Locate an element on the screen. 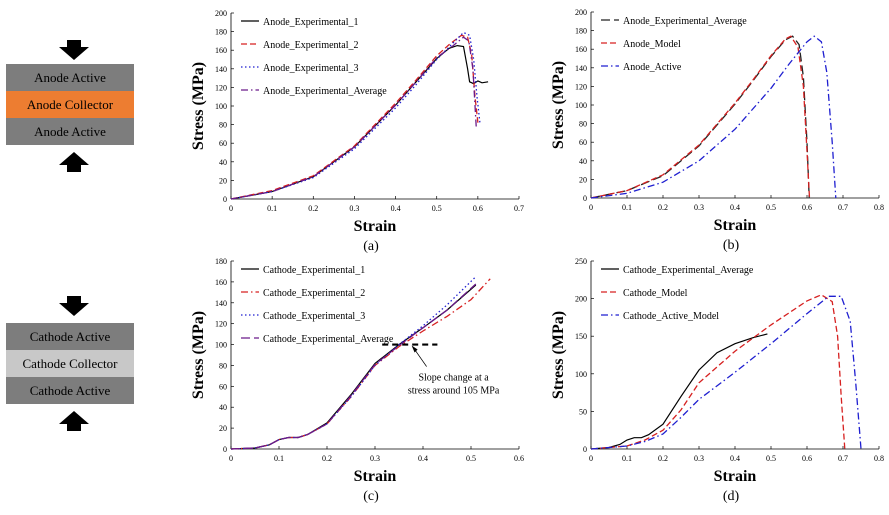 This screenshot has width=889, height=515. legend-label: Cathode_Experimental_1 is located at coordinates (314, 270).